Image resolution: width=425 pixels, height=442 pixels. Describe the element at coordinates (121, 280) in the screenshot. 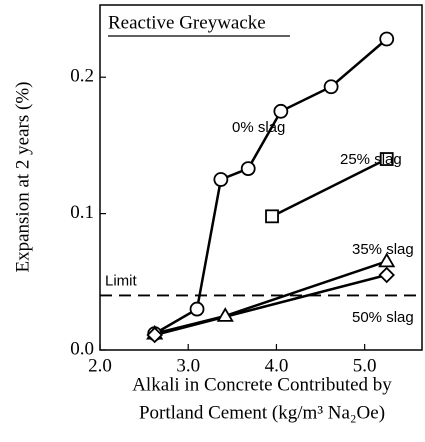

I see `limit-label: Limit` at that location.